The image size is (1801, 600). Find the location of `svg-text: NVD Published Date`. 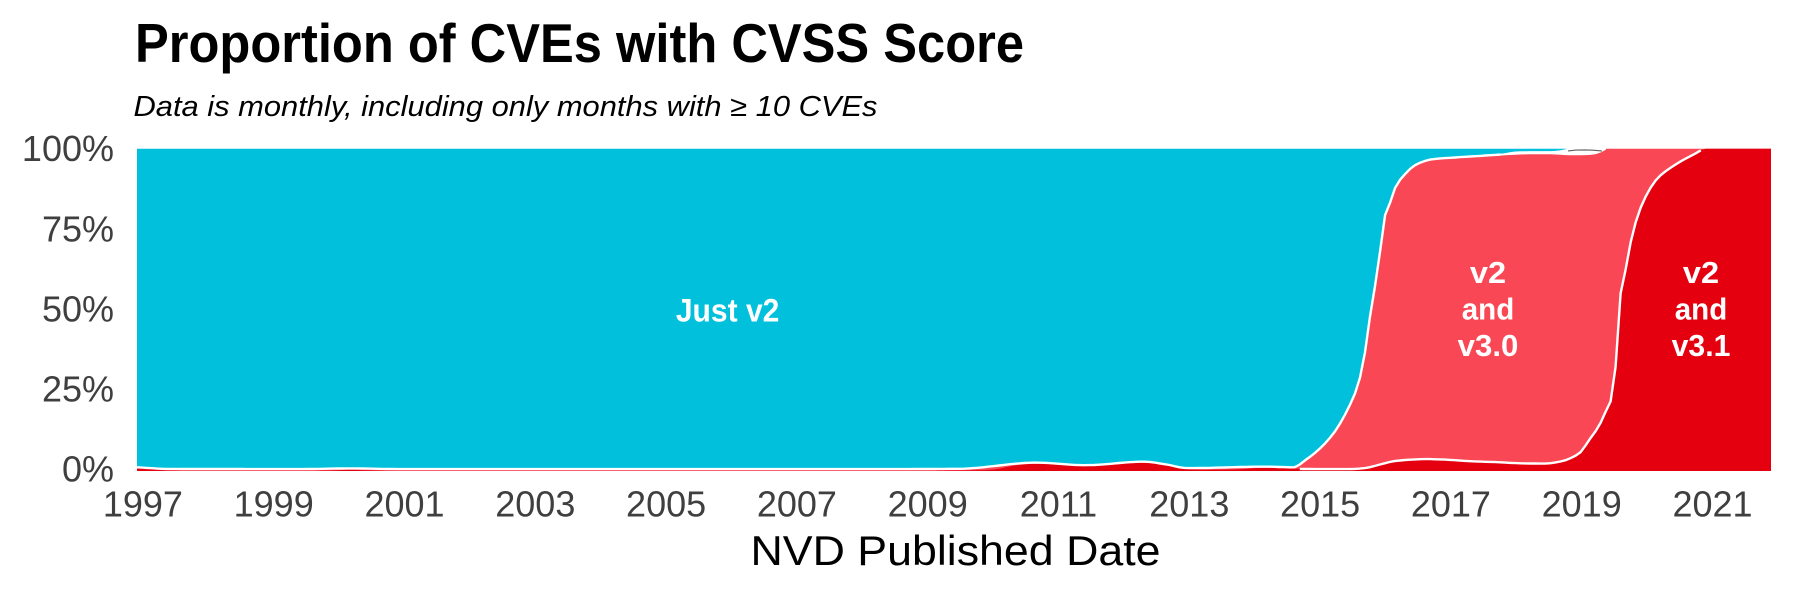

svg-text: NVD Published Date is located at coordinates (956, 550).